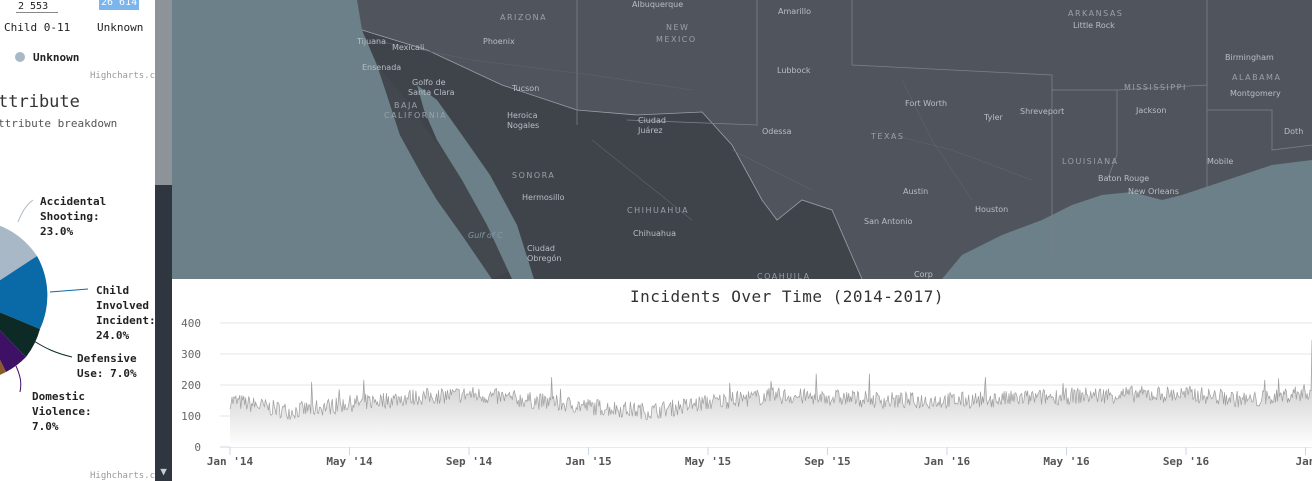 This screenshot has width=1312, height=481. I want to click on incidents-line, so click(770, 380).